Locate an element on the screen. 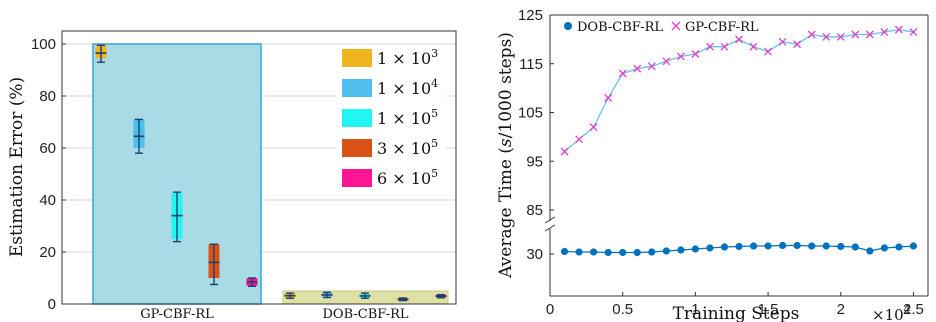 This screenshot has height=322, width=936. y-tick-label: 125 is located at coordinates (530, 15).